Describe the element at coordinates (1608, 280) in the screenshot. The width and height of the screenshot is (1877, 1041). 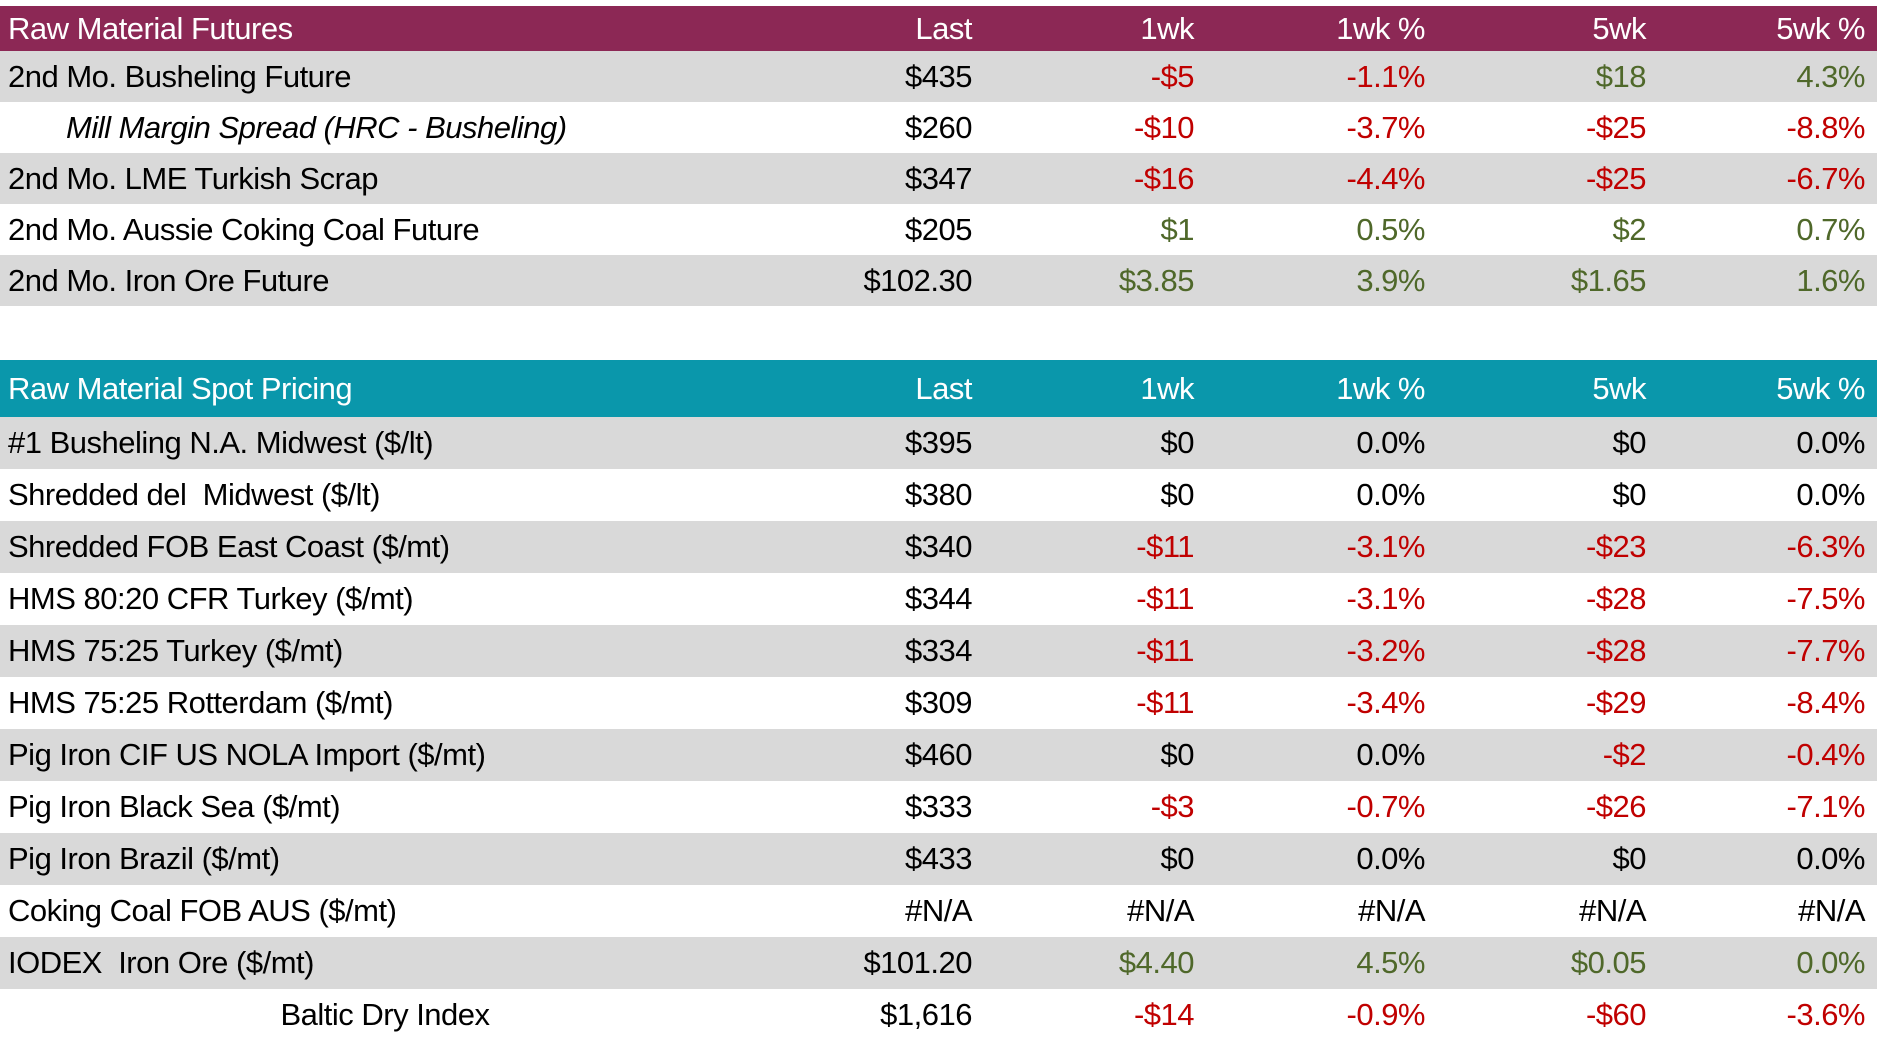
I see `value-cell: $1.65` at that location.